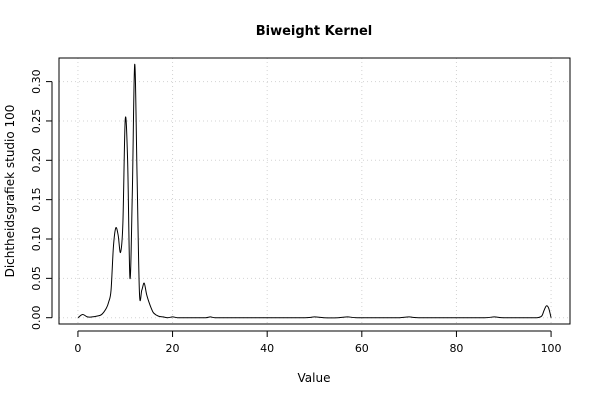 This screenshot has width=599, height=405. I want to click on x-tick-label: 60, so click(362, 348).